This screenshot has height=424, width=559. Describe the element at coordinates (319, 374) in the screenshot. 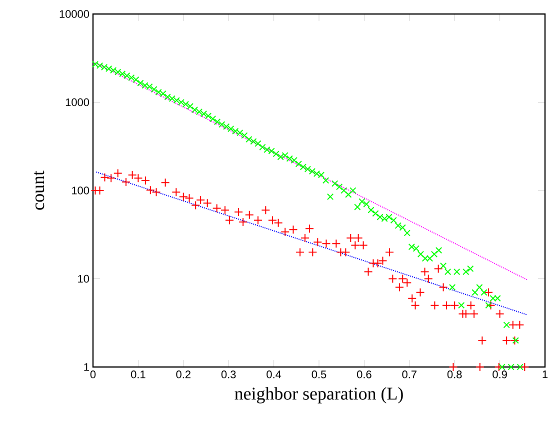

I see `x-tick-label: 0.5` at that location.